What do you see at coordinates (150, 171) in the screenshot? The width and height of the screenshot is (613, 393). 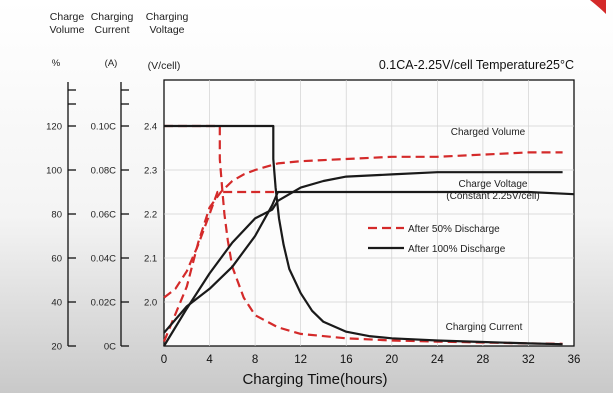 I see `voltage-tick-label: 2.3` at bounding box center [150, 171].